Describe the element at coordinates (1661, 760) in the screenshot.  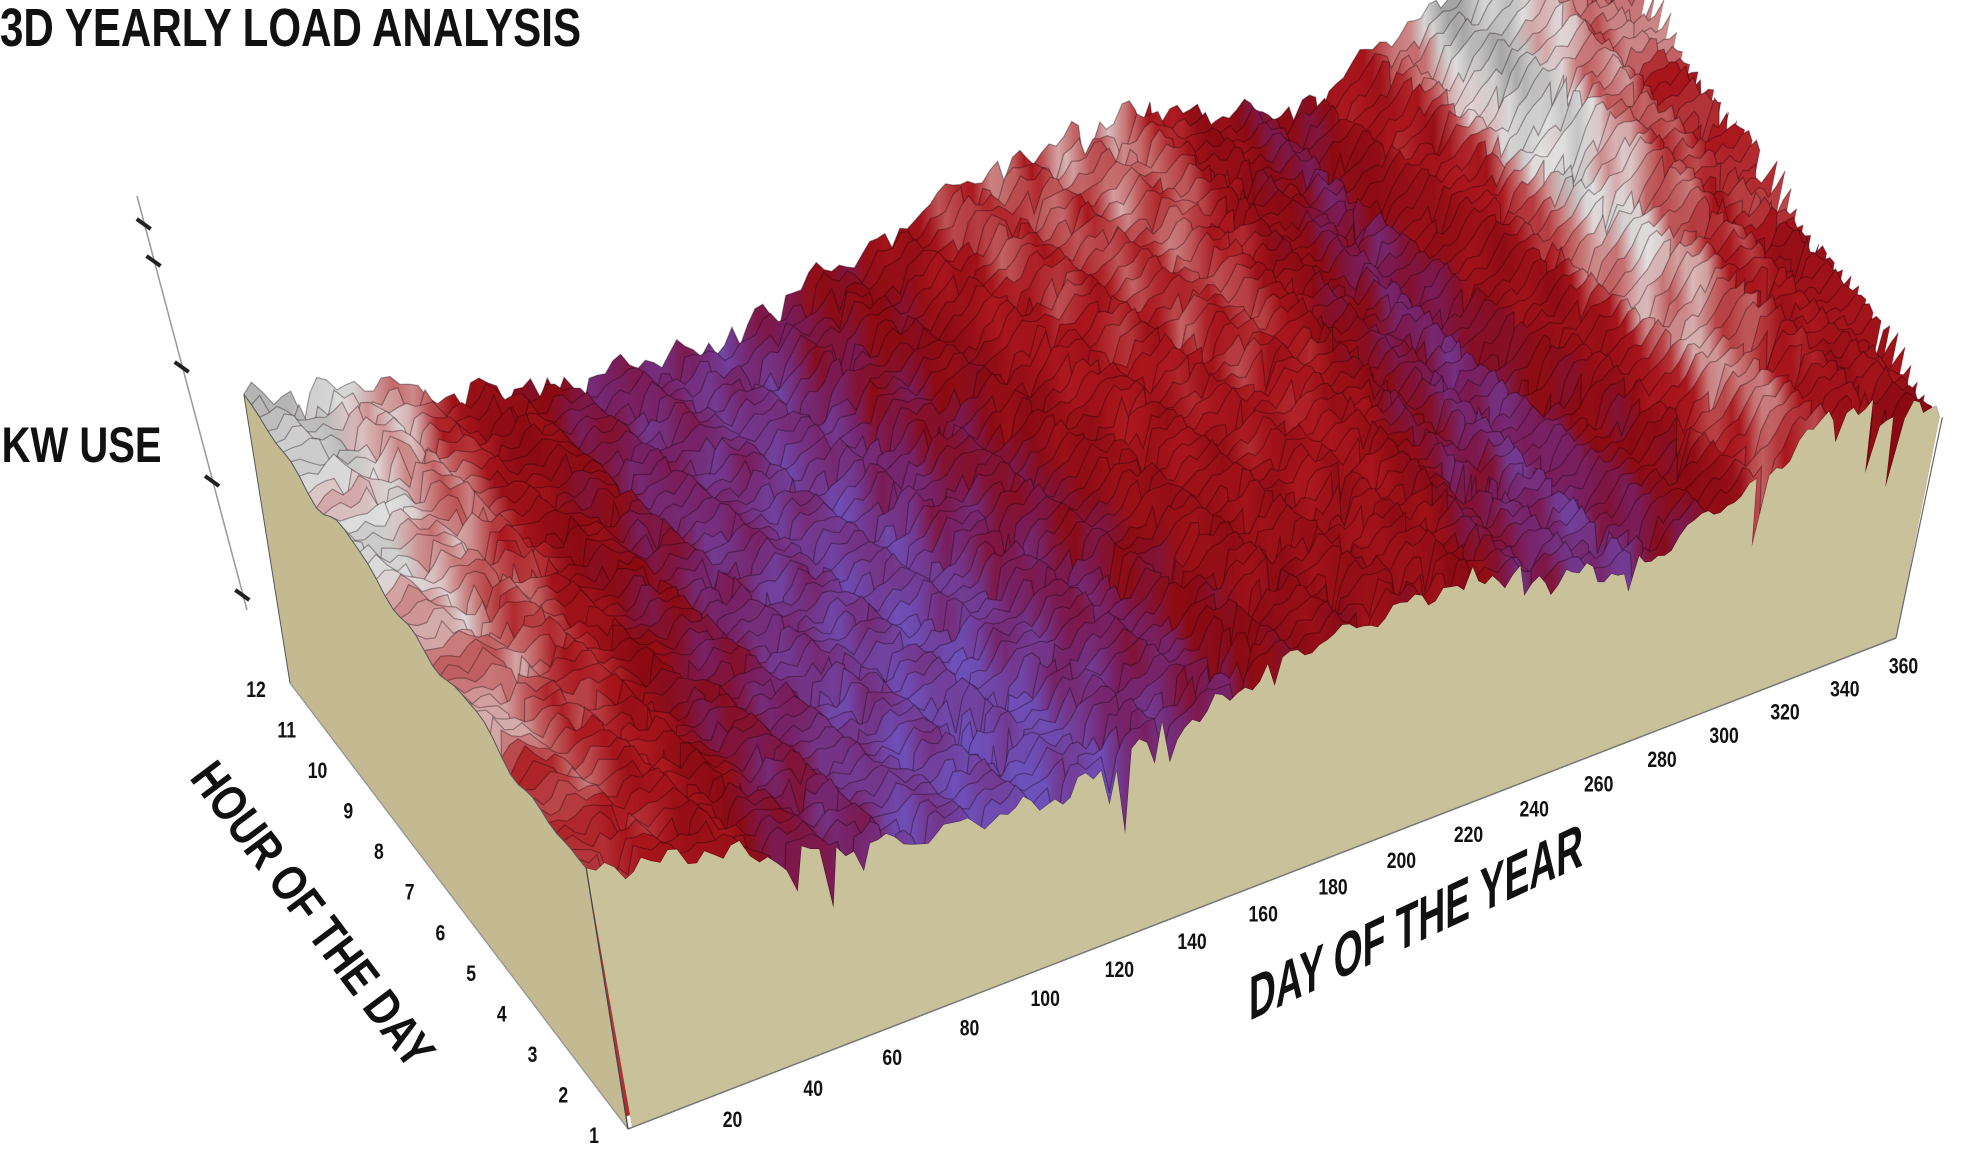
I see `x-tick-label: 280` at that location.